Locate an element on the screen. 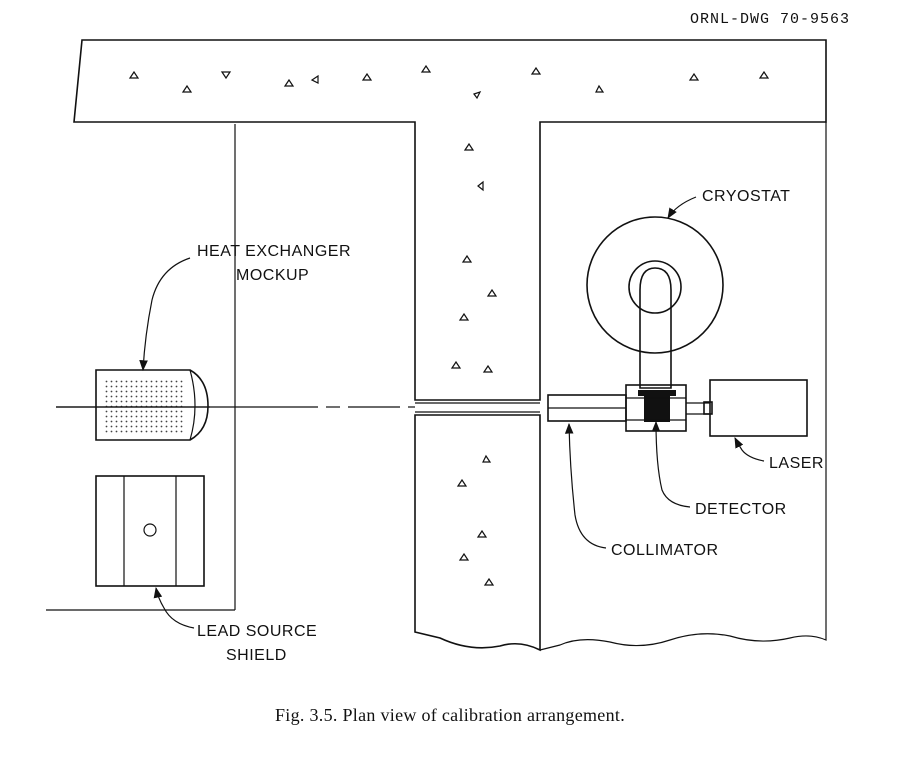  cryostat is located at coordinates (655, 302).